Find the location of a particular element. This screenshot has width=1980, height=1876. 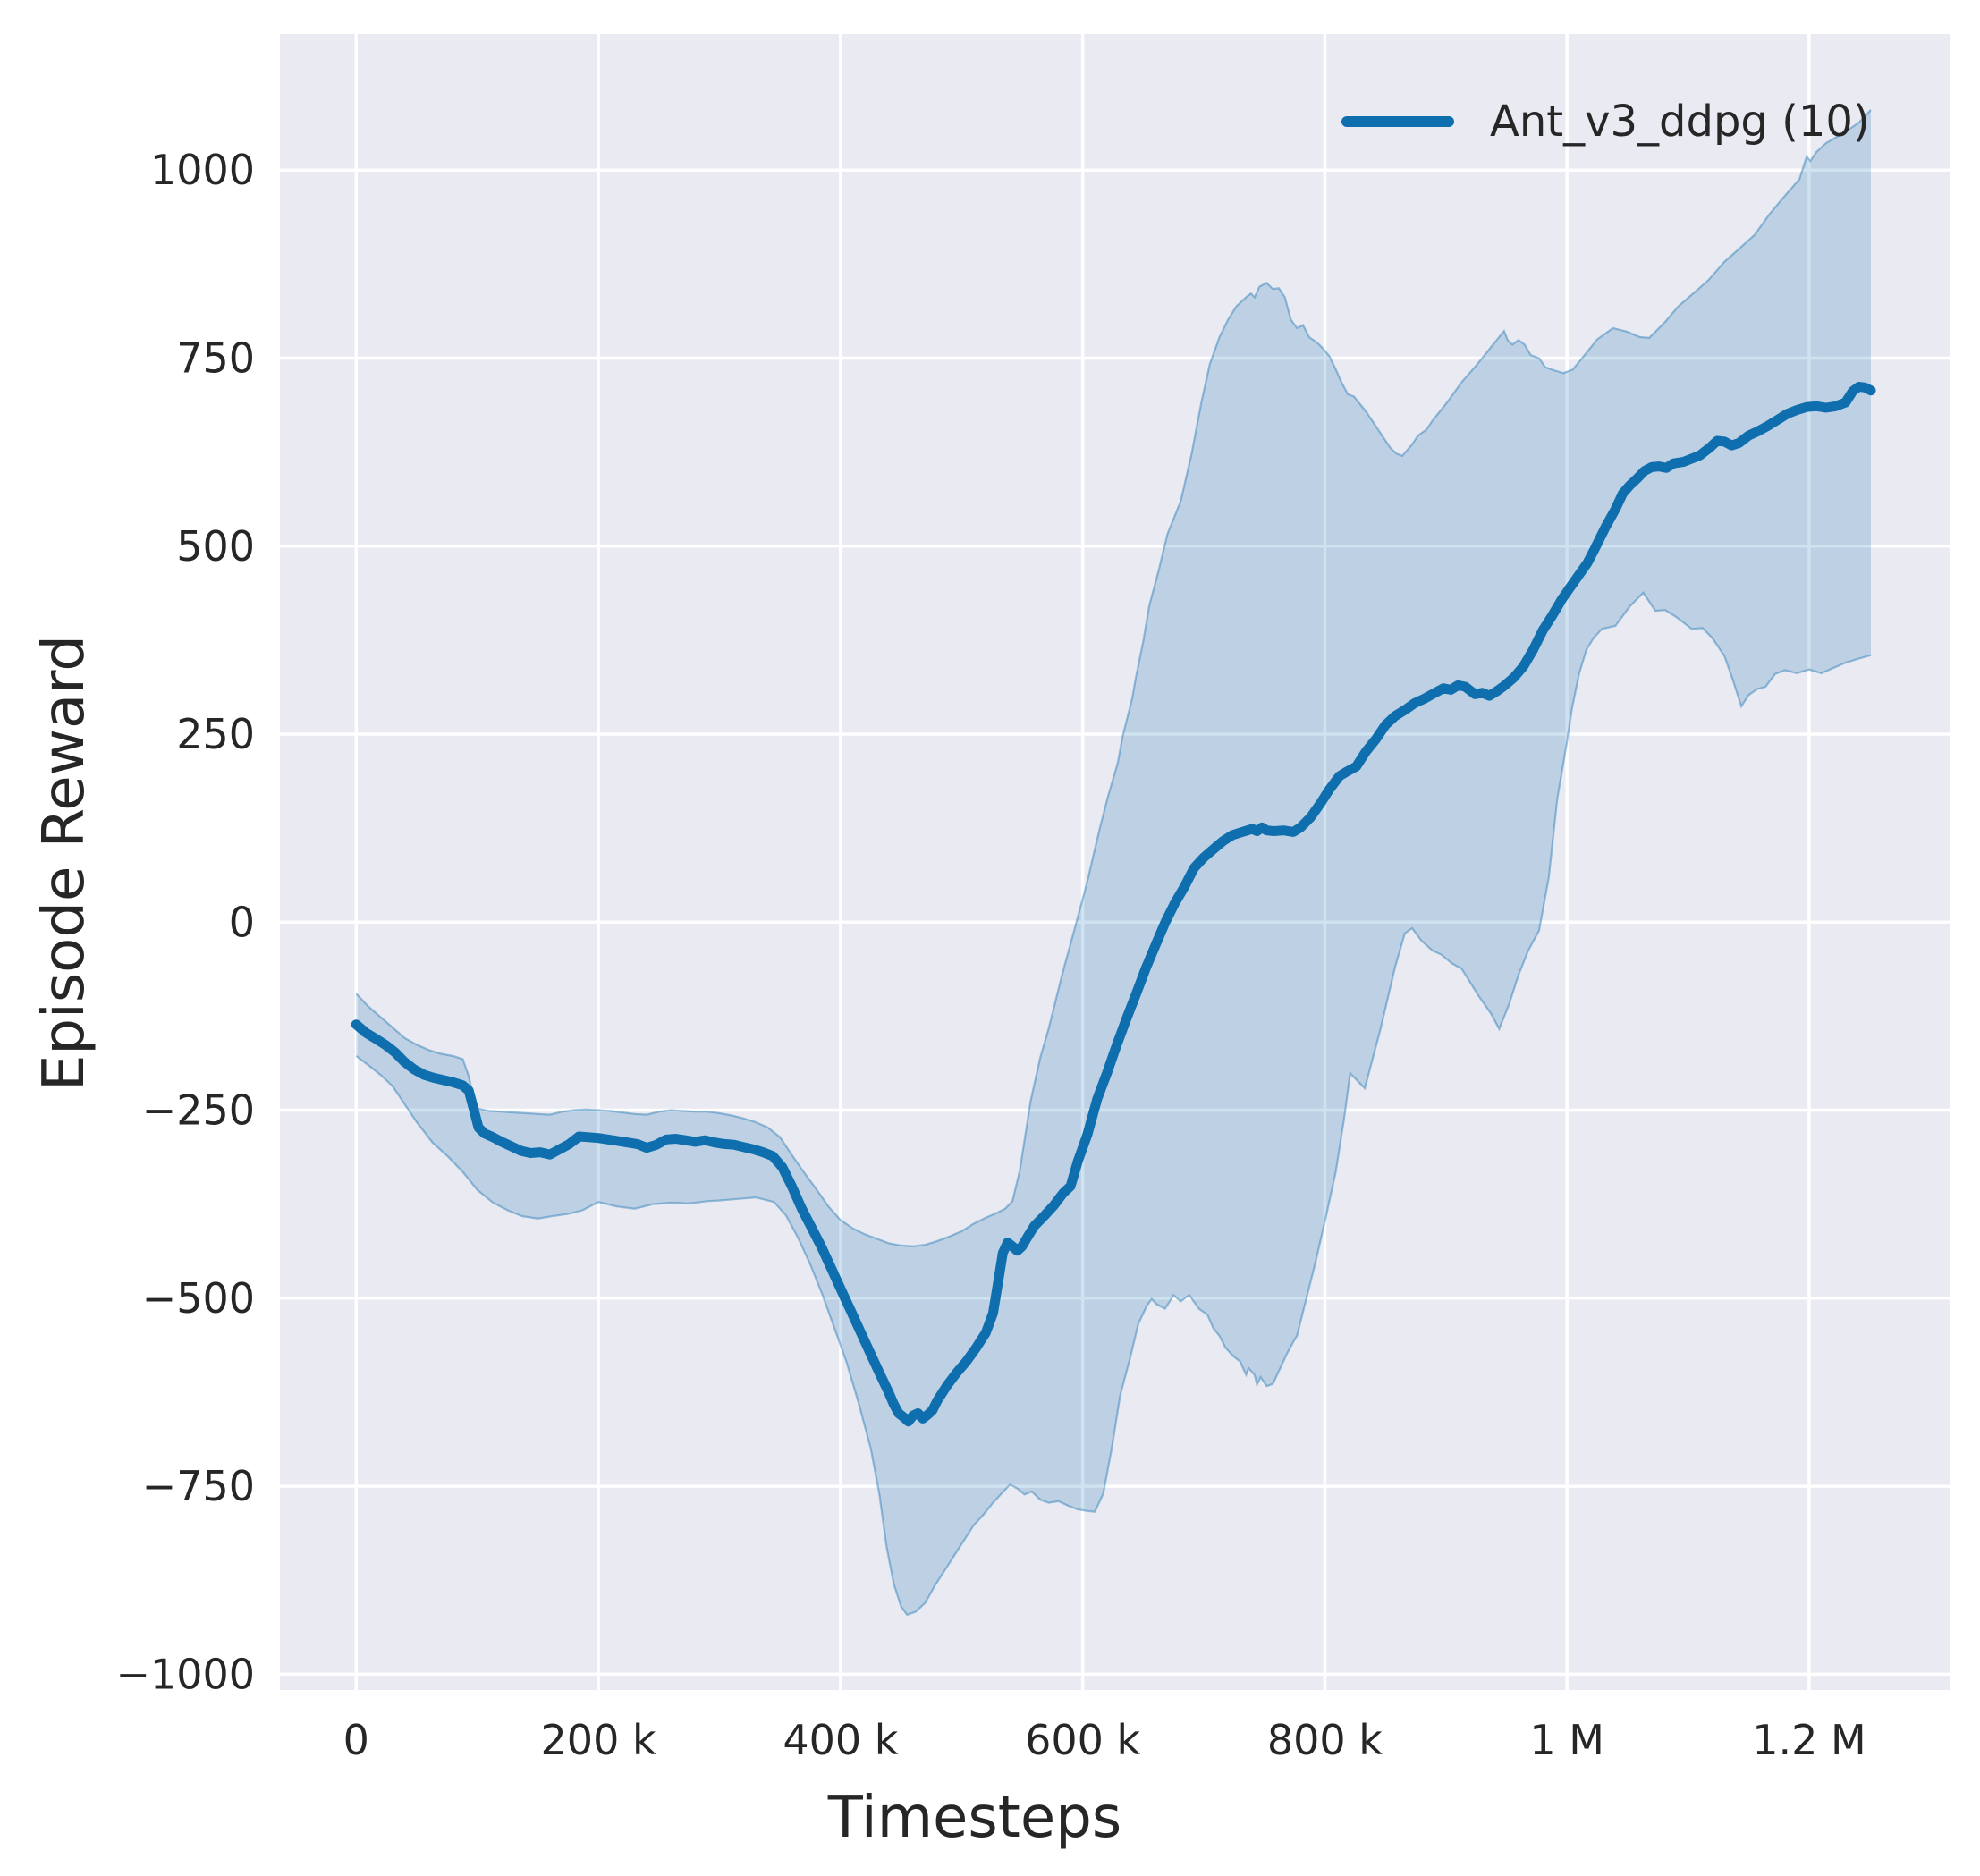

y-axis-label: Episode Reward is located at coordinates (64, 863).